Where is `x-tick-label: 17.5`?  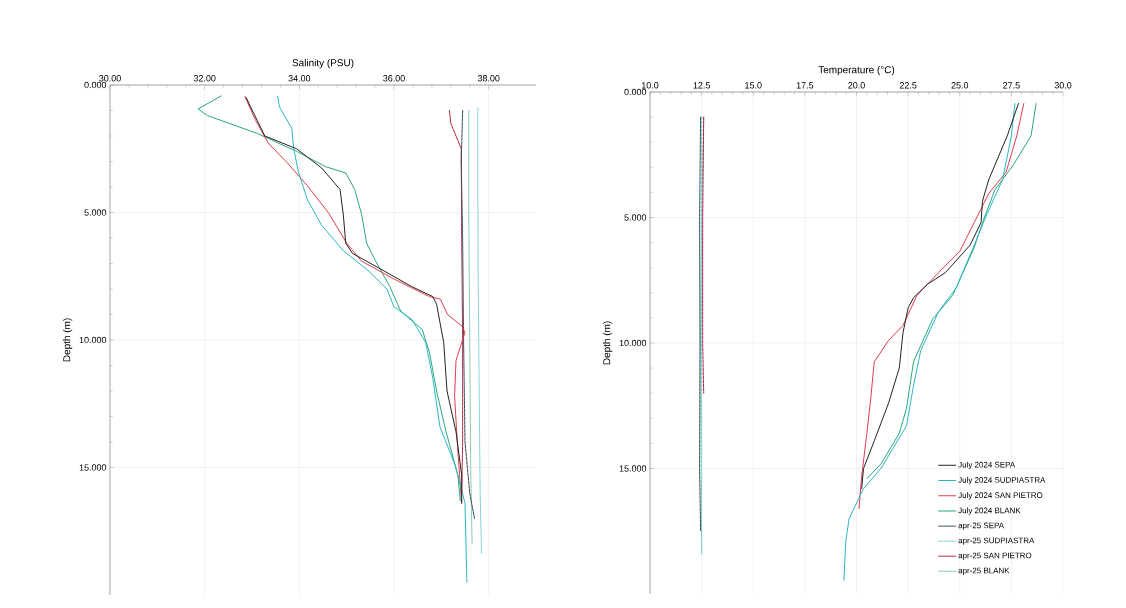
x-tick-label: 17.5 is located at coordinates (805, 85).